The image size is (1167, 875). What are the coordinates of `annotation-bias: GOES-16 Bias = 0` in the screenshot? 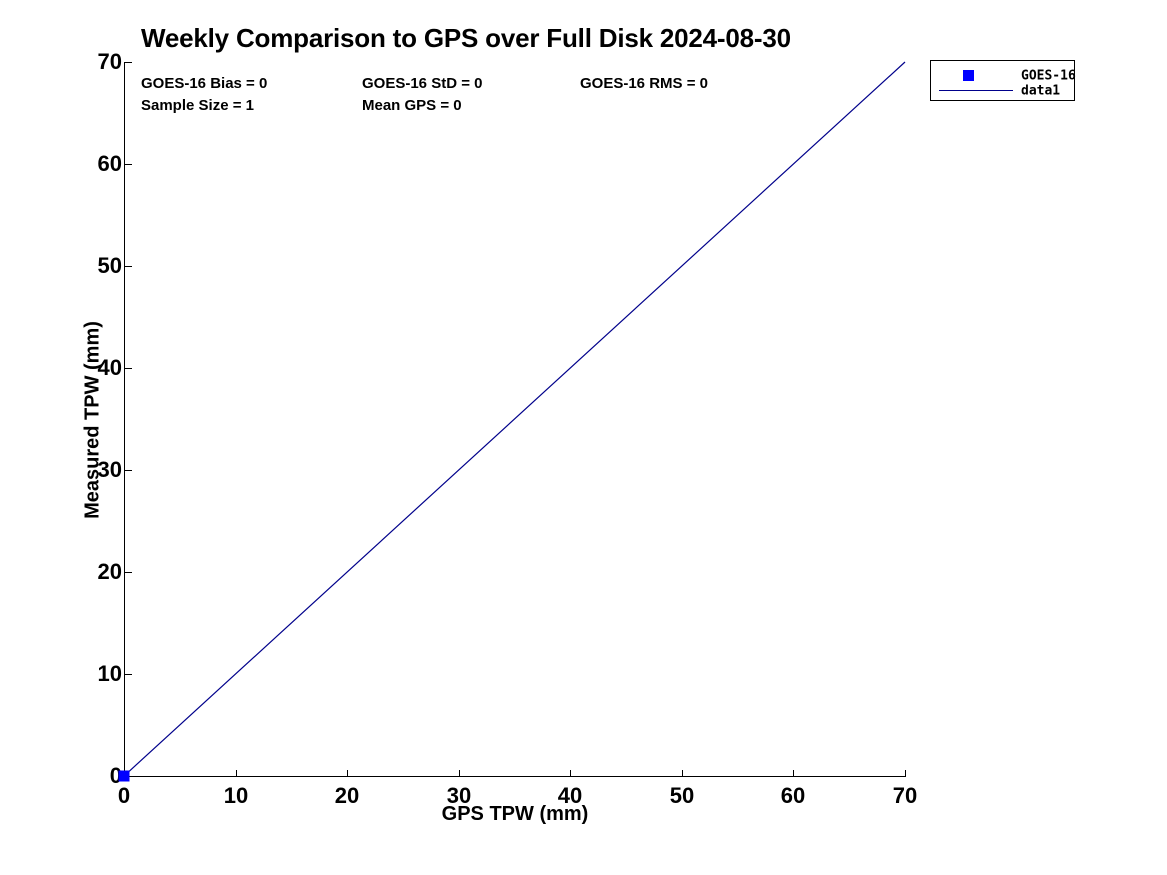 It's located at (204, 83).